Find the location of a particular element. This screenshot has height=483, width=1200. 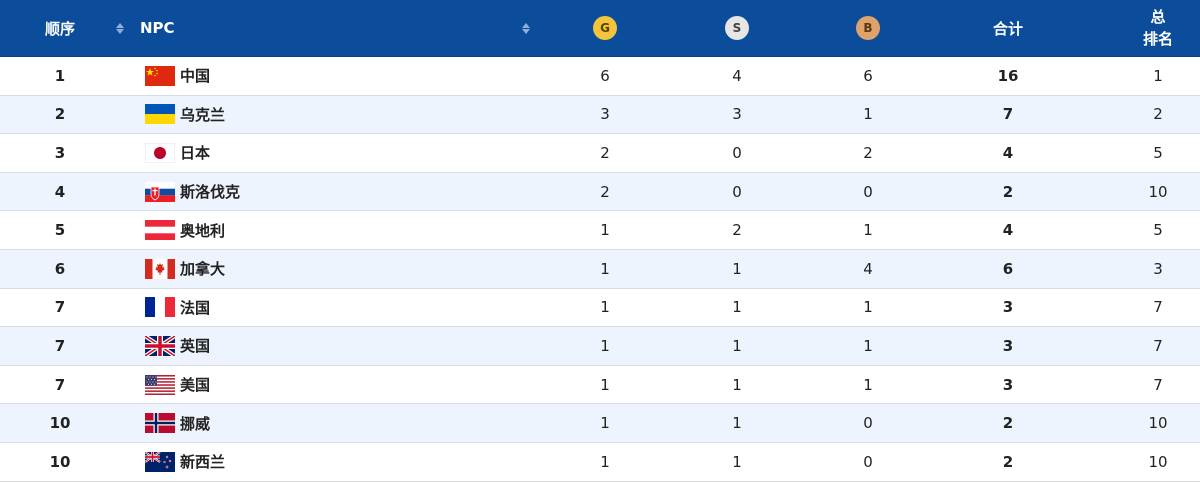

total-rank-column-header: 总 排名 is located at coordinates (1158, 28).